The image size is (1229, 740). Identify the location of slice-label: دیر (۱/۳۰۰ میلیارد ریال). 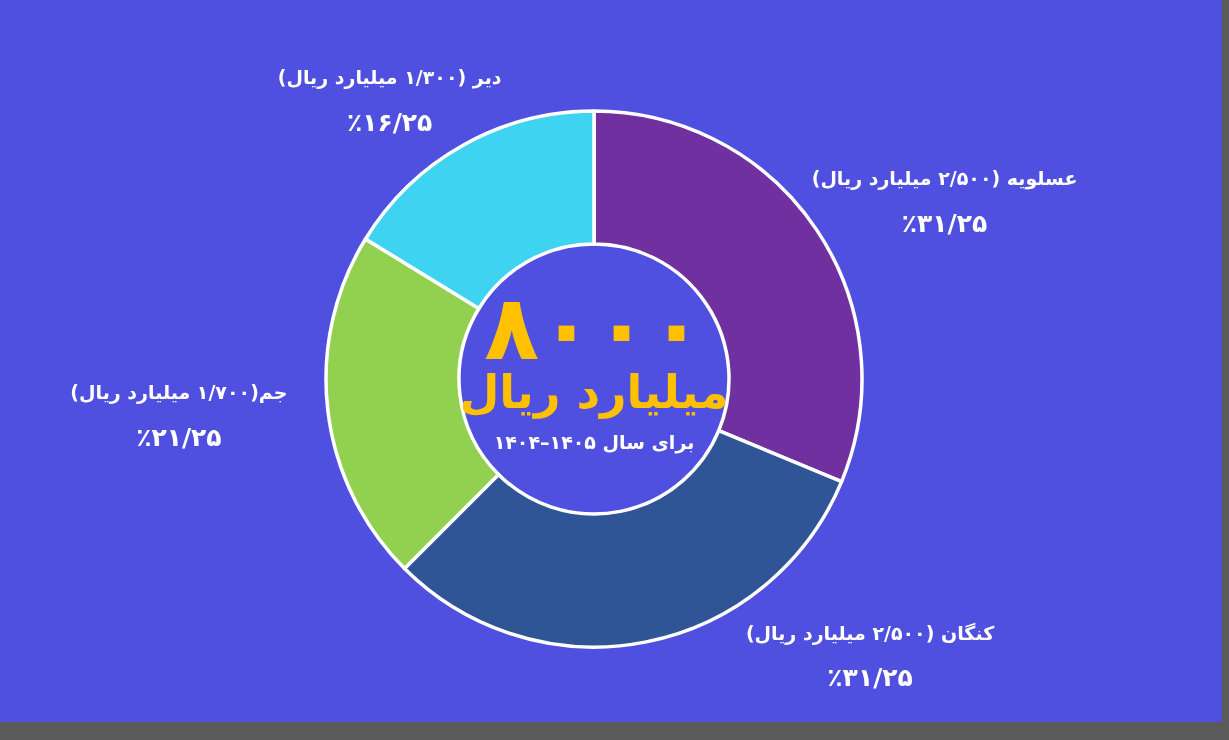
(389, 78).